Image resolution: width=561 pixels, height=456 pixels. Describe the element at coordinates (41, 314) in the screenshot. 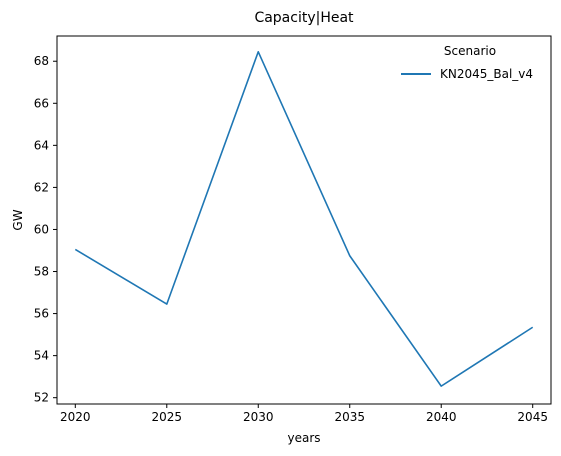

I see `y-tick-label: 56` at that location.